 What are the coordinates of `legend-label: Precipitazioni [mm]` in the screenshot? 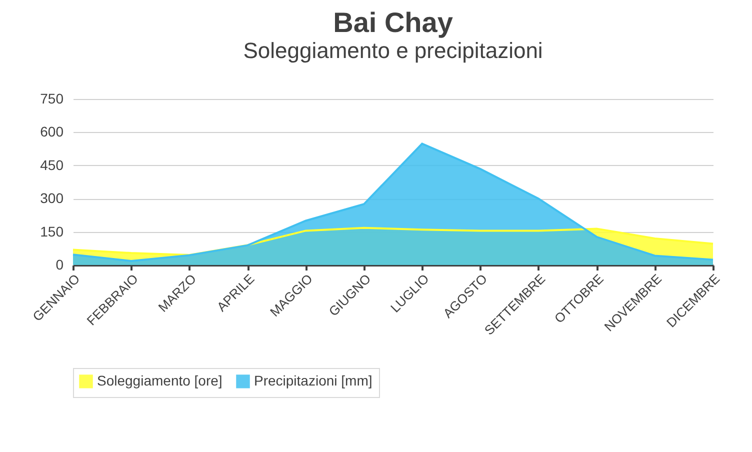 It's located at (313, 380).